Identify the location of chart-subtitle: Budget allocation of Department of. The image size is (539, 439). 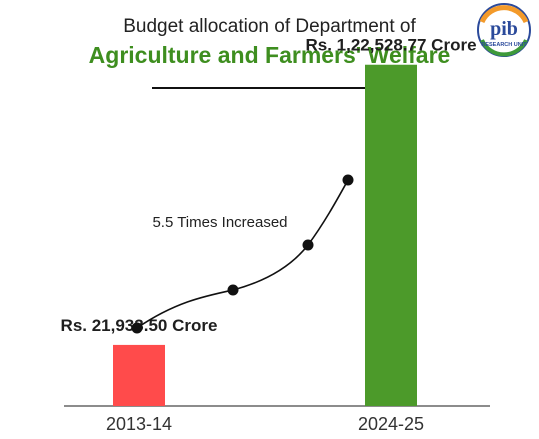
(269, 26).